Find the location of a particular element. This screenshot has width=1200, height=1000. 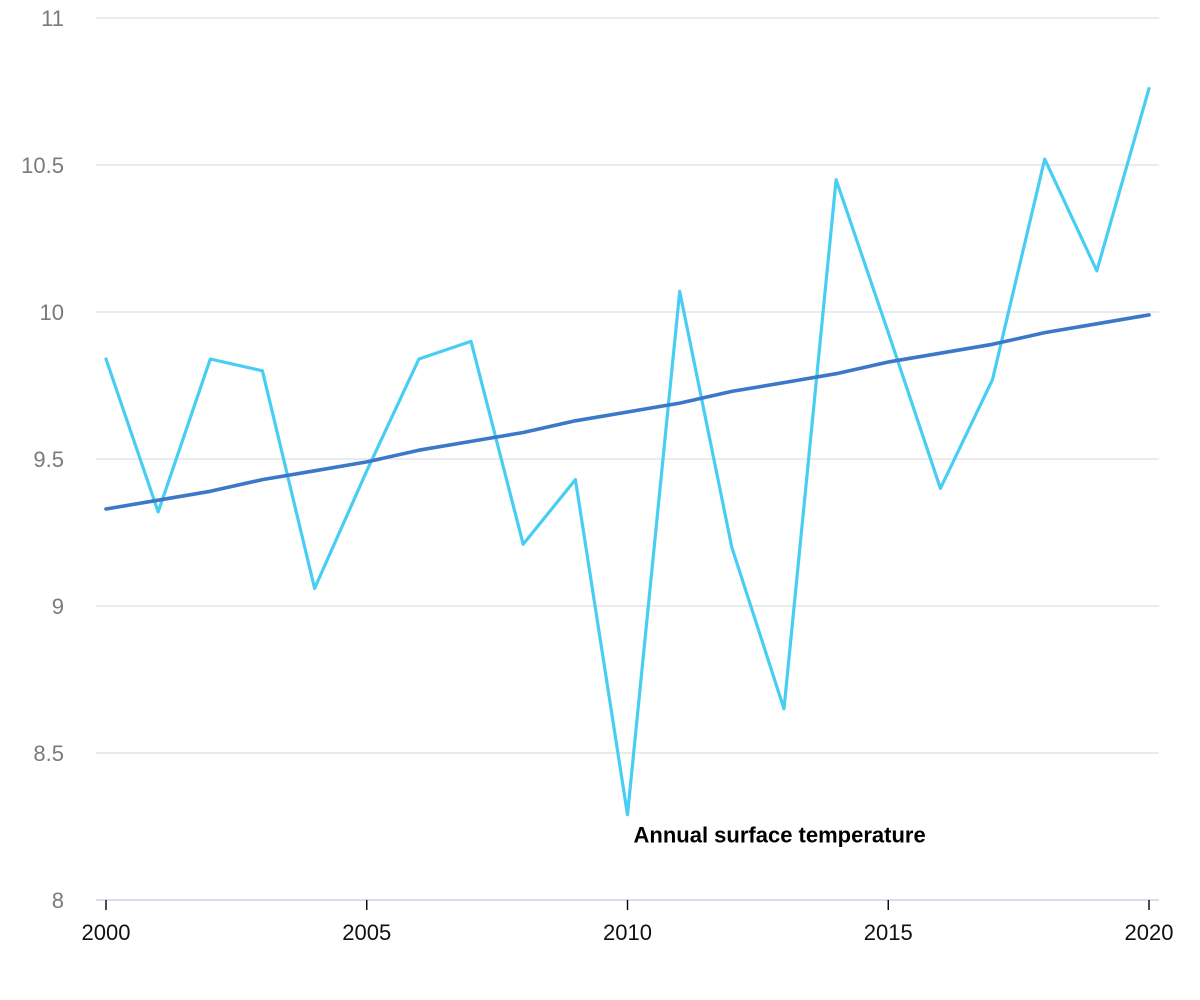

y-tick-label: 10 is located at coordinates (52, 312).